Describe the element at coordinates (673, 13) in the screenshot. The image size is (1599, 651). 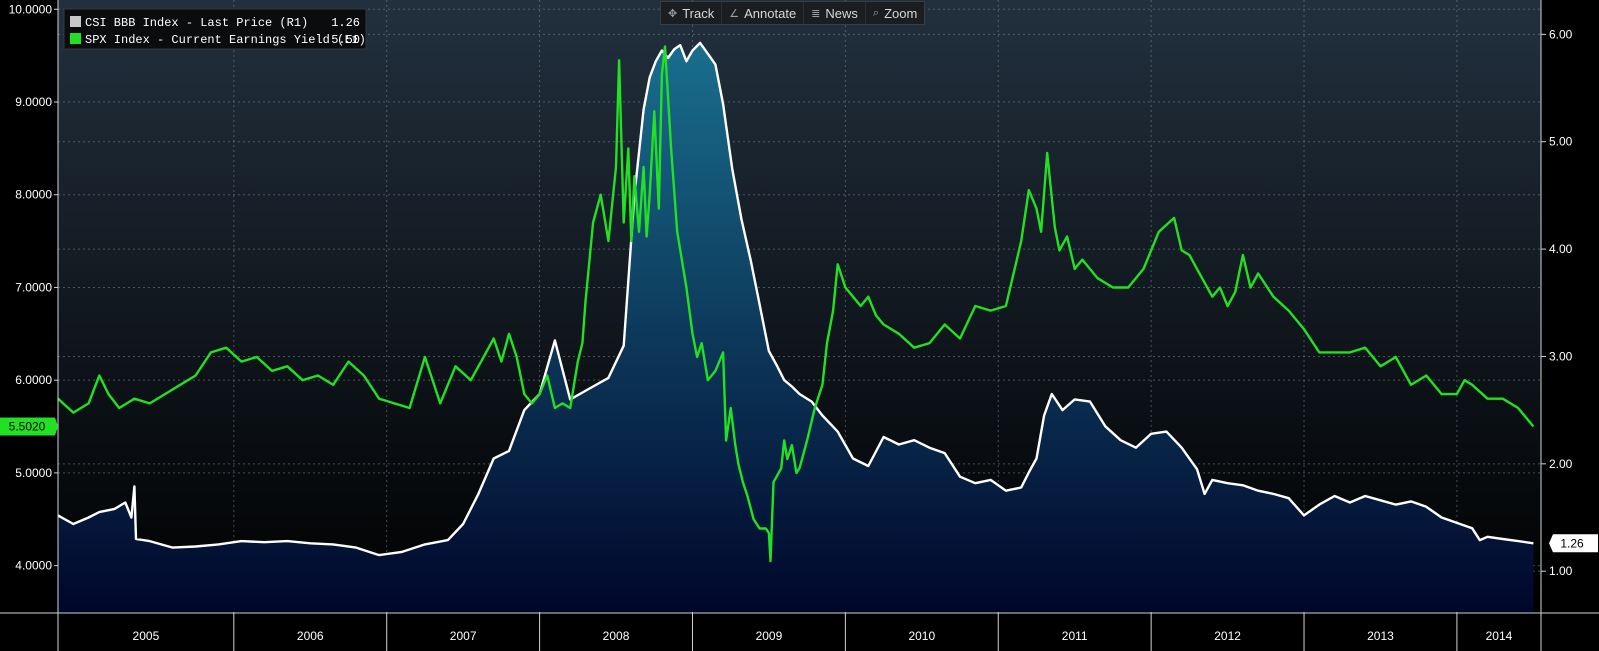
I see `crosshair-icon: ✥` at that location.